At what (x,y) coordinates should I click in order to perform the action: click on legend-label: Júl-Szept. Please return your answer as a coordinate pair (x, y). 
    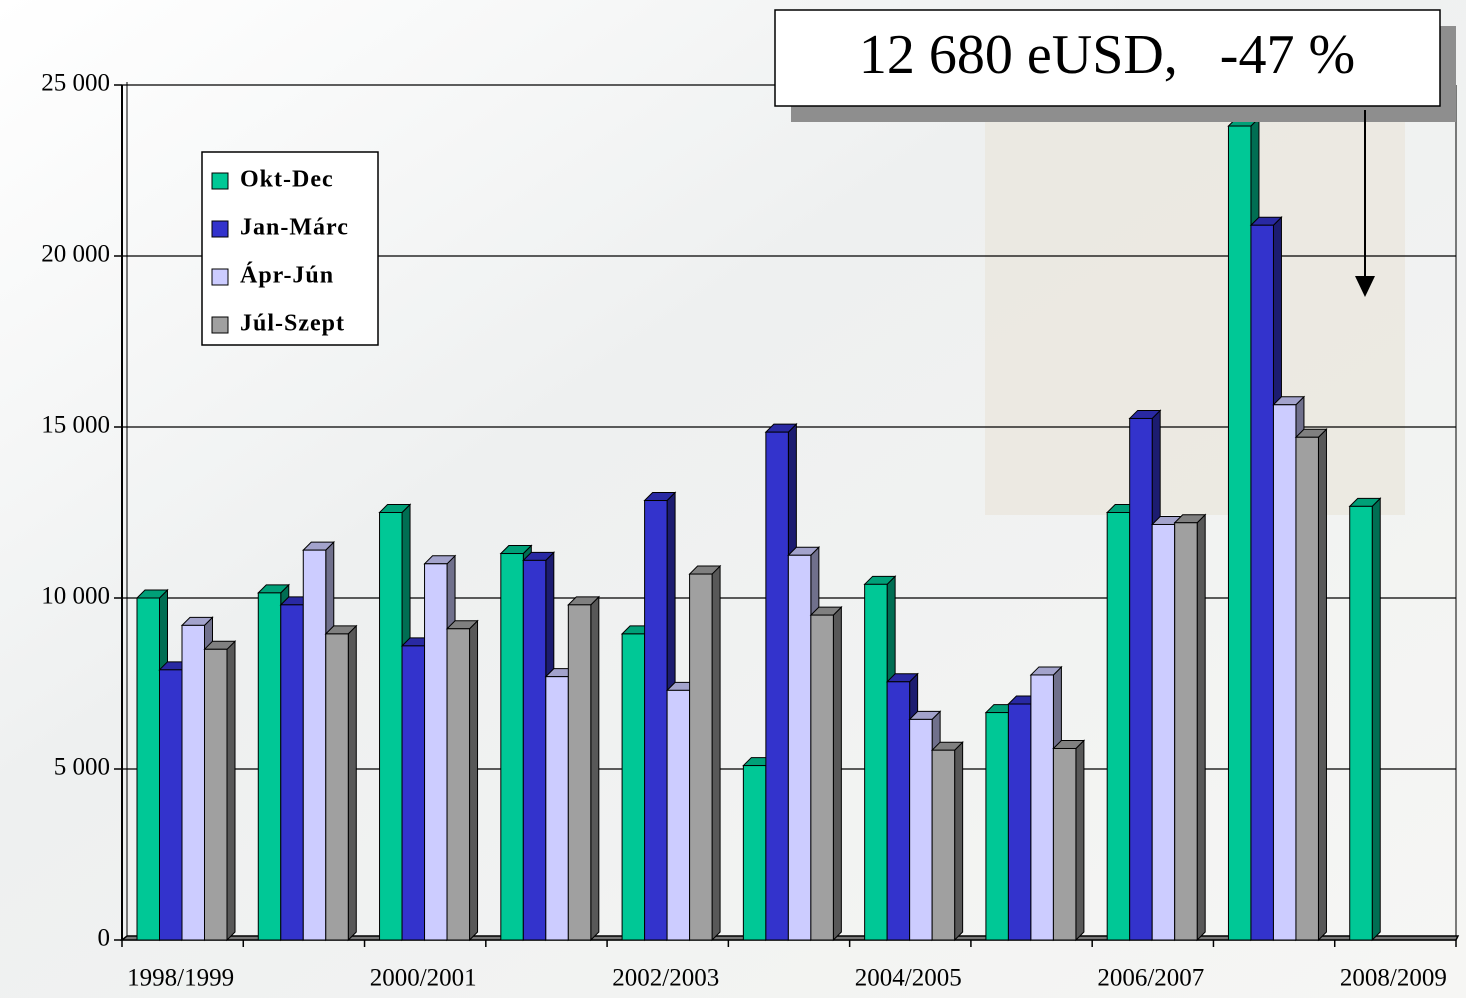
    Looking at the image, I should click on (292, 324).